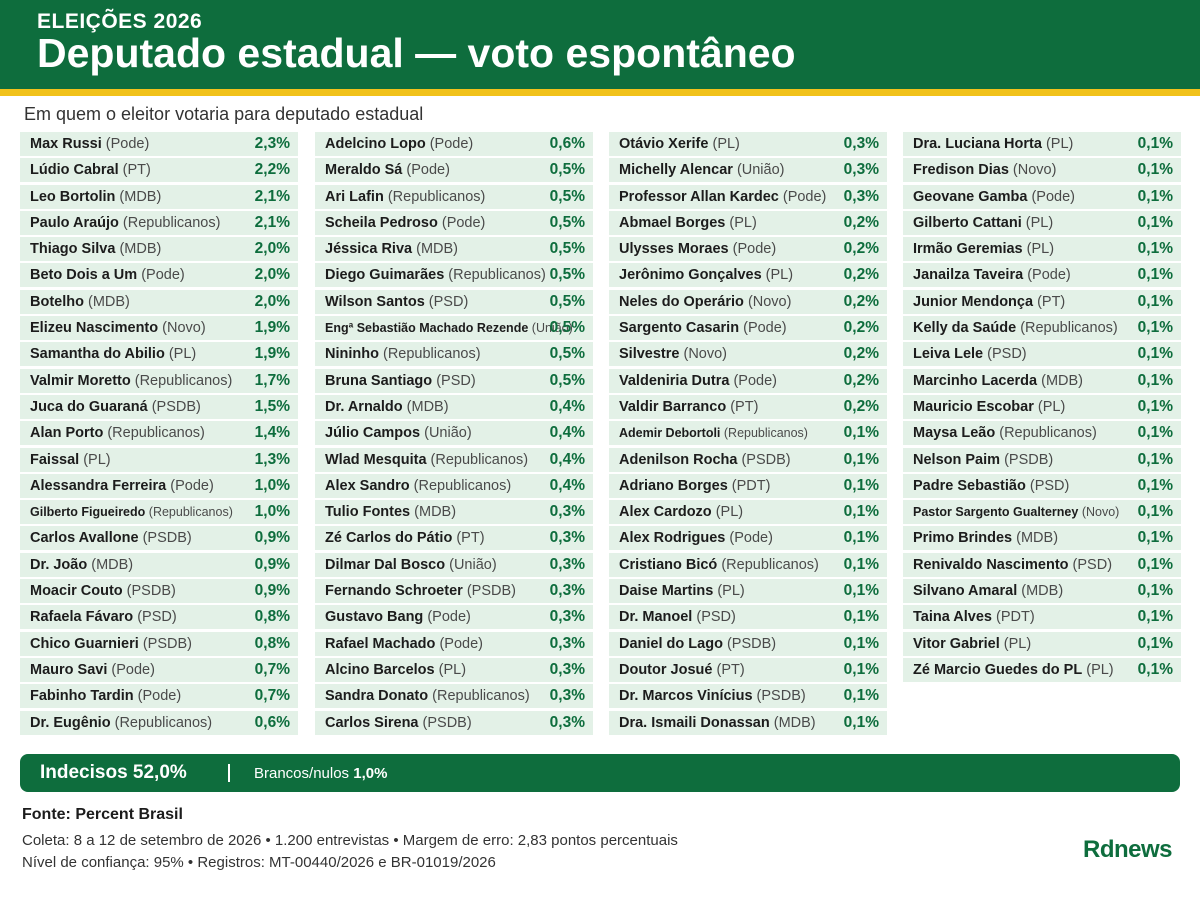 Image resolution: width=1200 pixels, height=900 pixels. Describe the element at coordinates (664, 144) in the screenshot. I see `candidate-name: Otávio Xerife` at that location.